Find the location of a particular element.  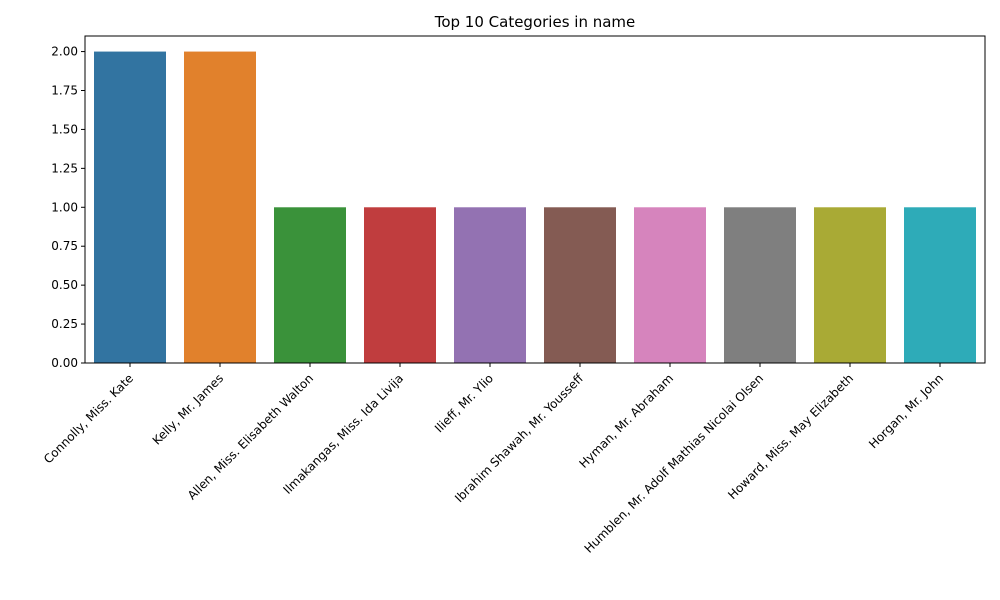

y-tick-label: 1.00 is located at coordinates (64, 207).